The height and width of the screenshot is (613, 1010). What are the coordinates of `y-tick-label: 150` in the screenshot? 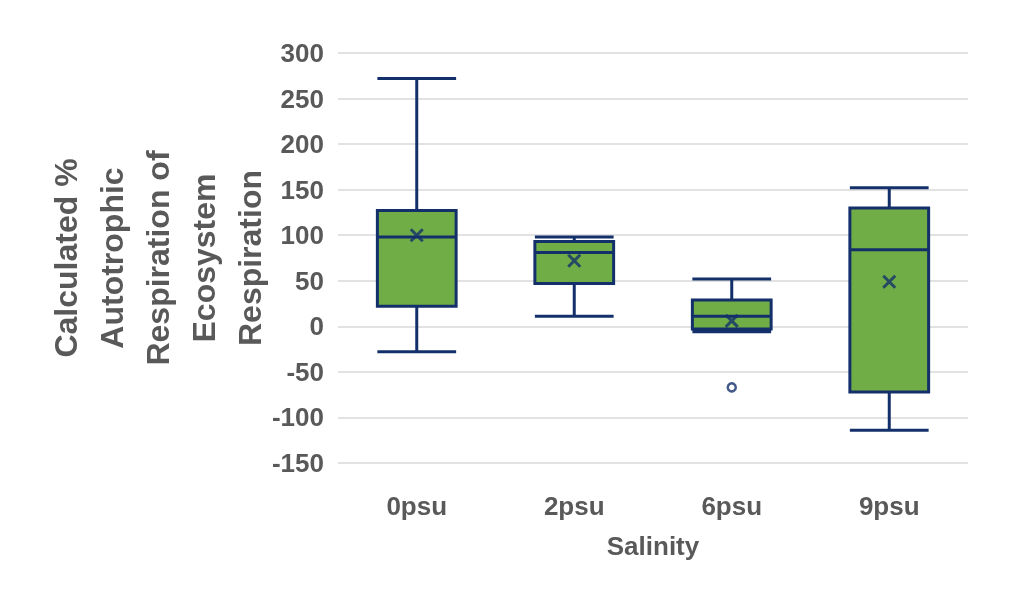 It's located at (302, 189).